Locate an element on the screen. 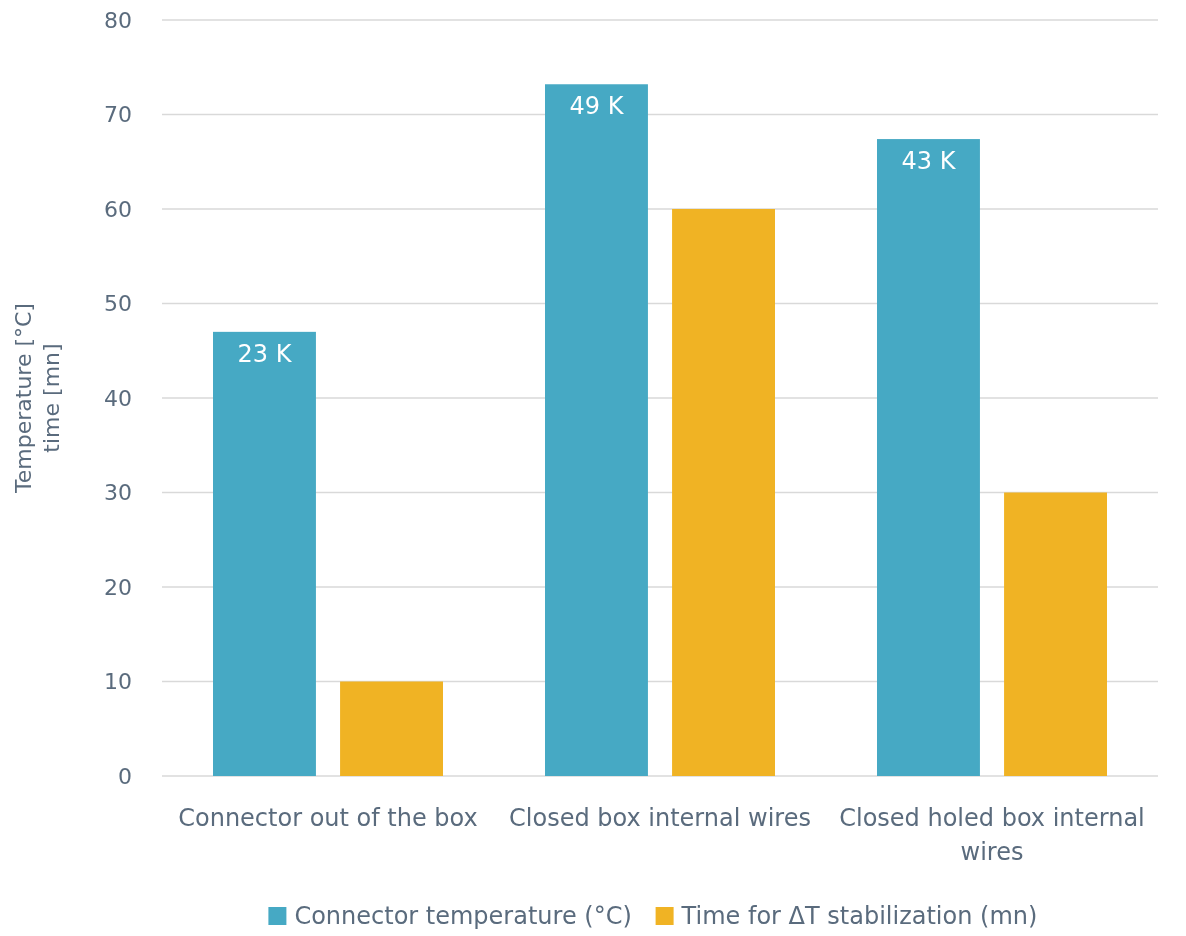 This screenshot has height=936, width=1186. annotation: 49 K is located at coordinates (597, 106).